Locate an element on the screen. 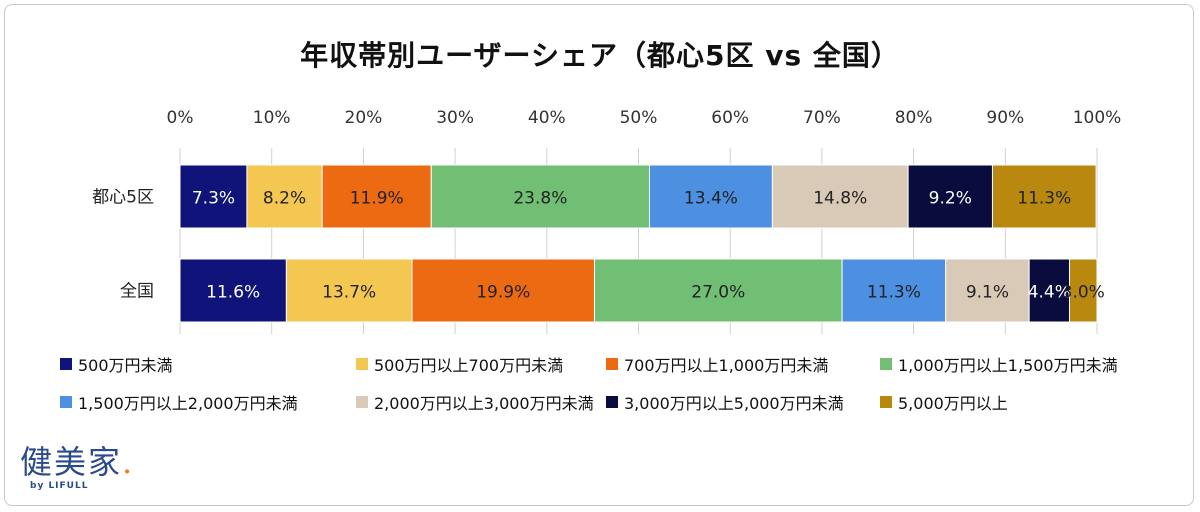 The width and height of the screenshot is (1200, 512). legend-item: 1,000万円以上1,500万円未満 is located at coordinates (999, 364).